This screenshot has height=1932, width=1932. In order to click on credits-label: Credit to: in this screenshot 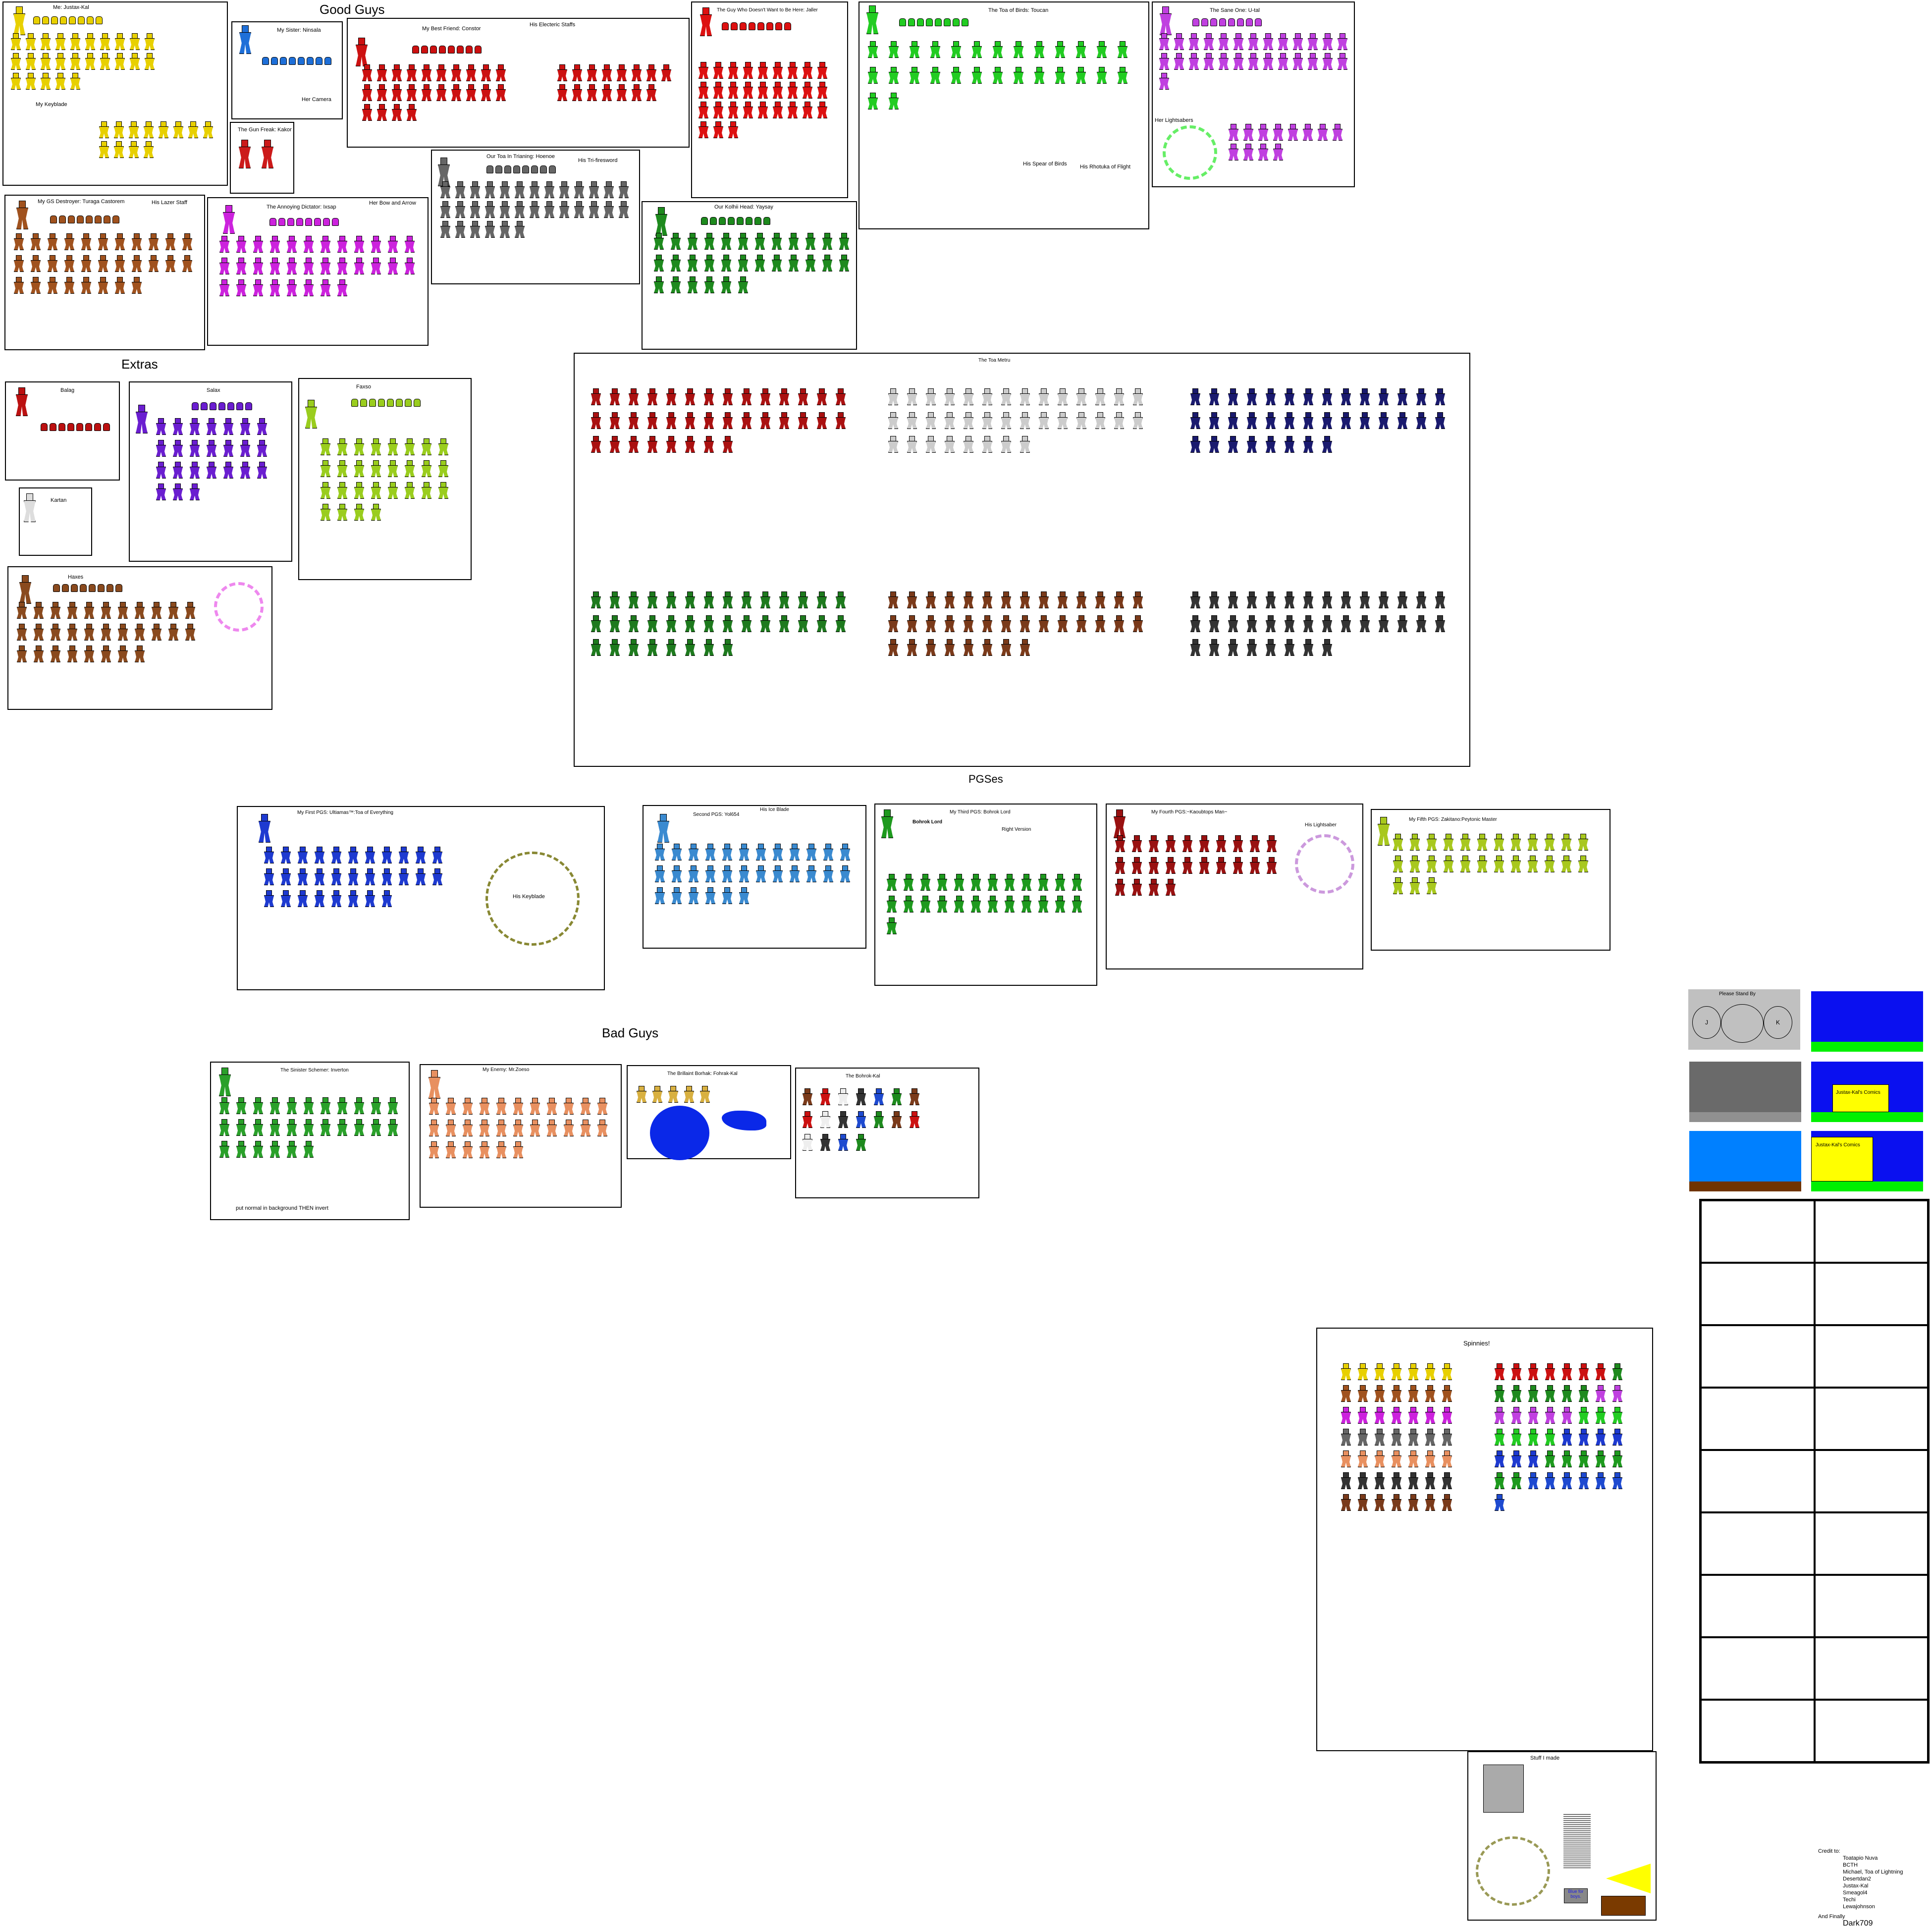, I will do `click(1829, 1851)`.